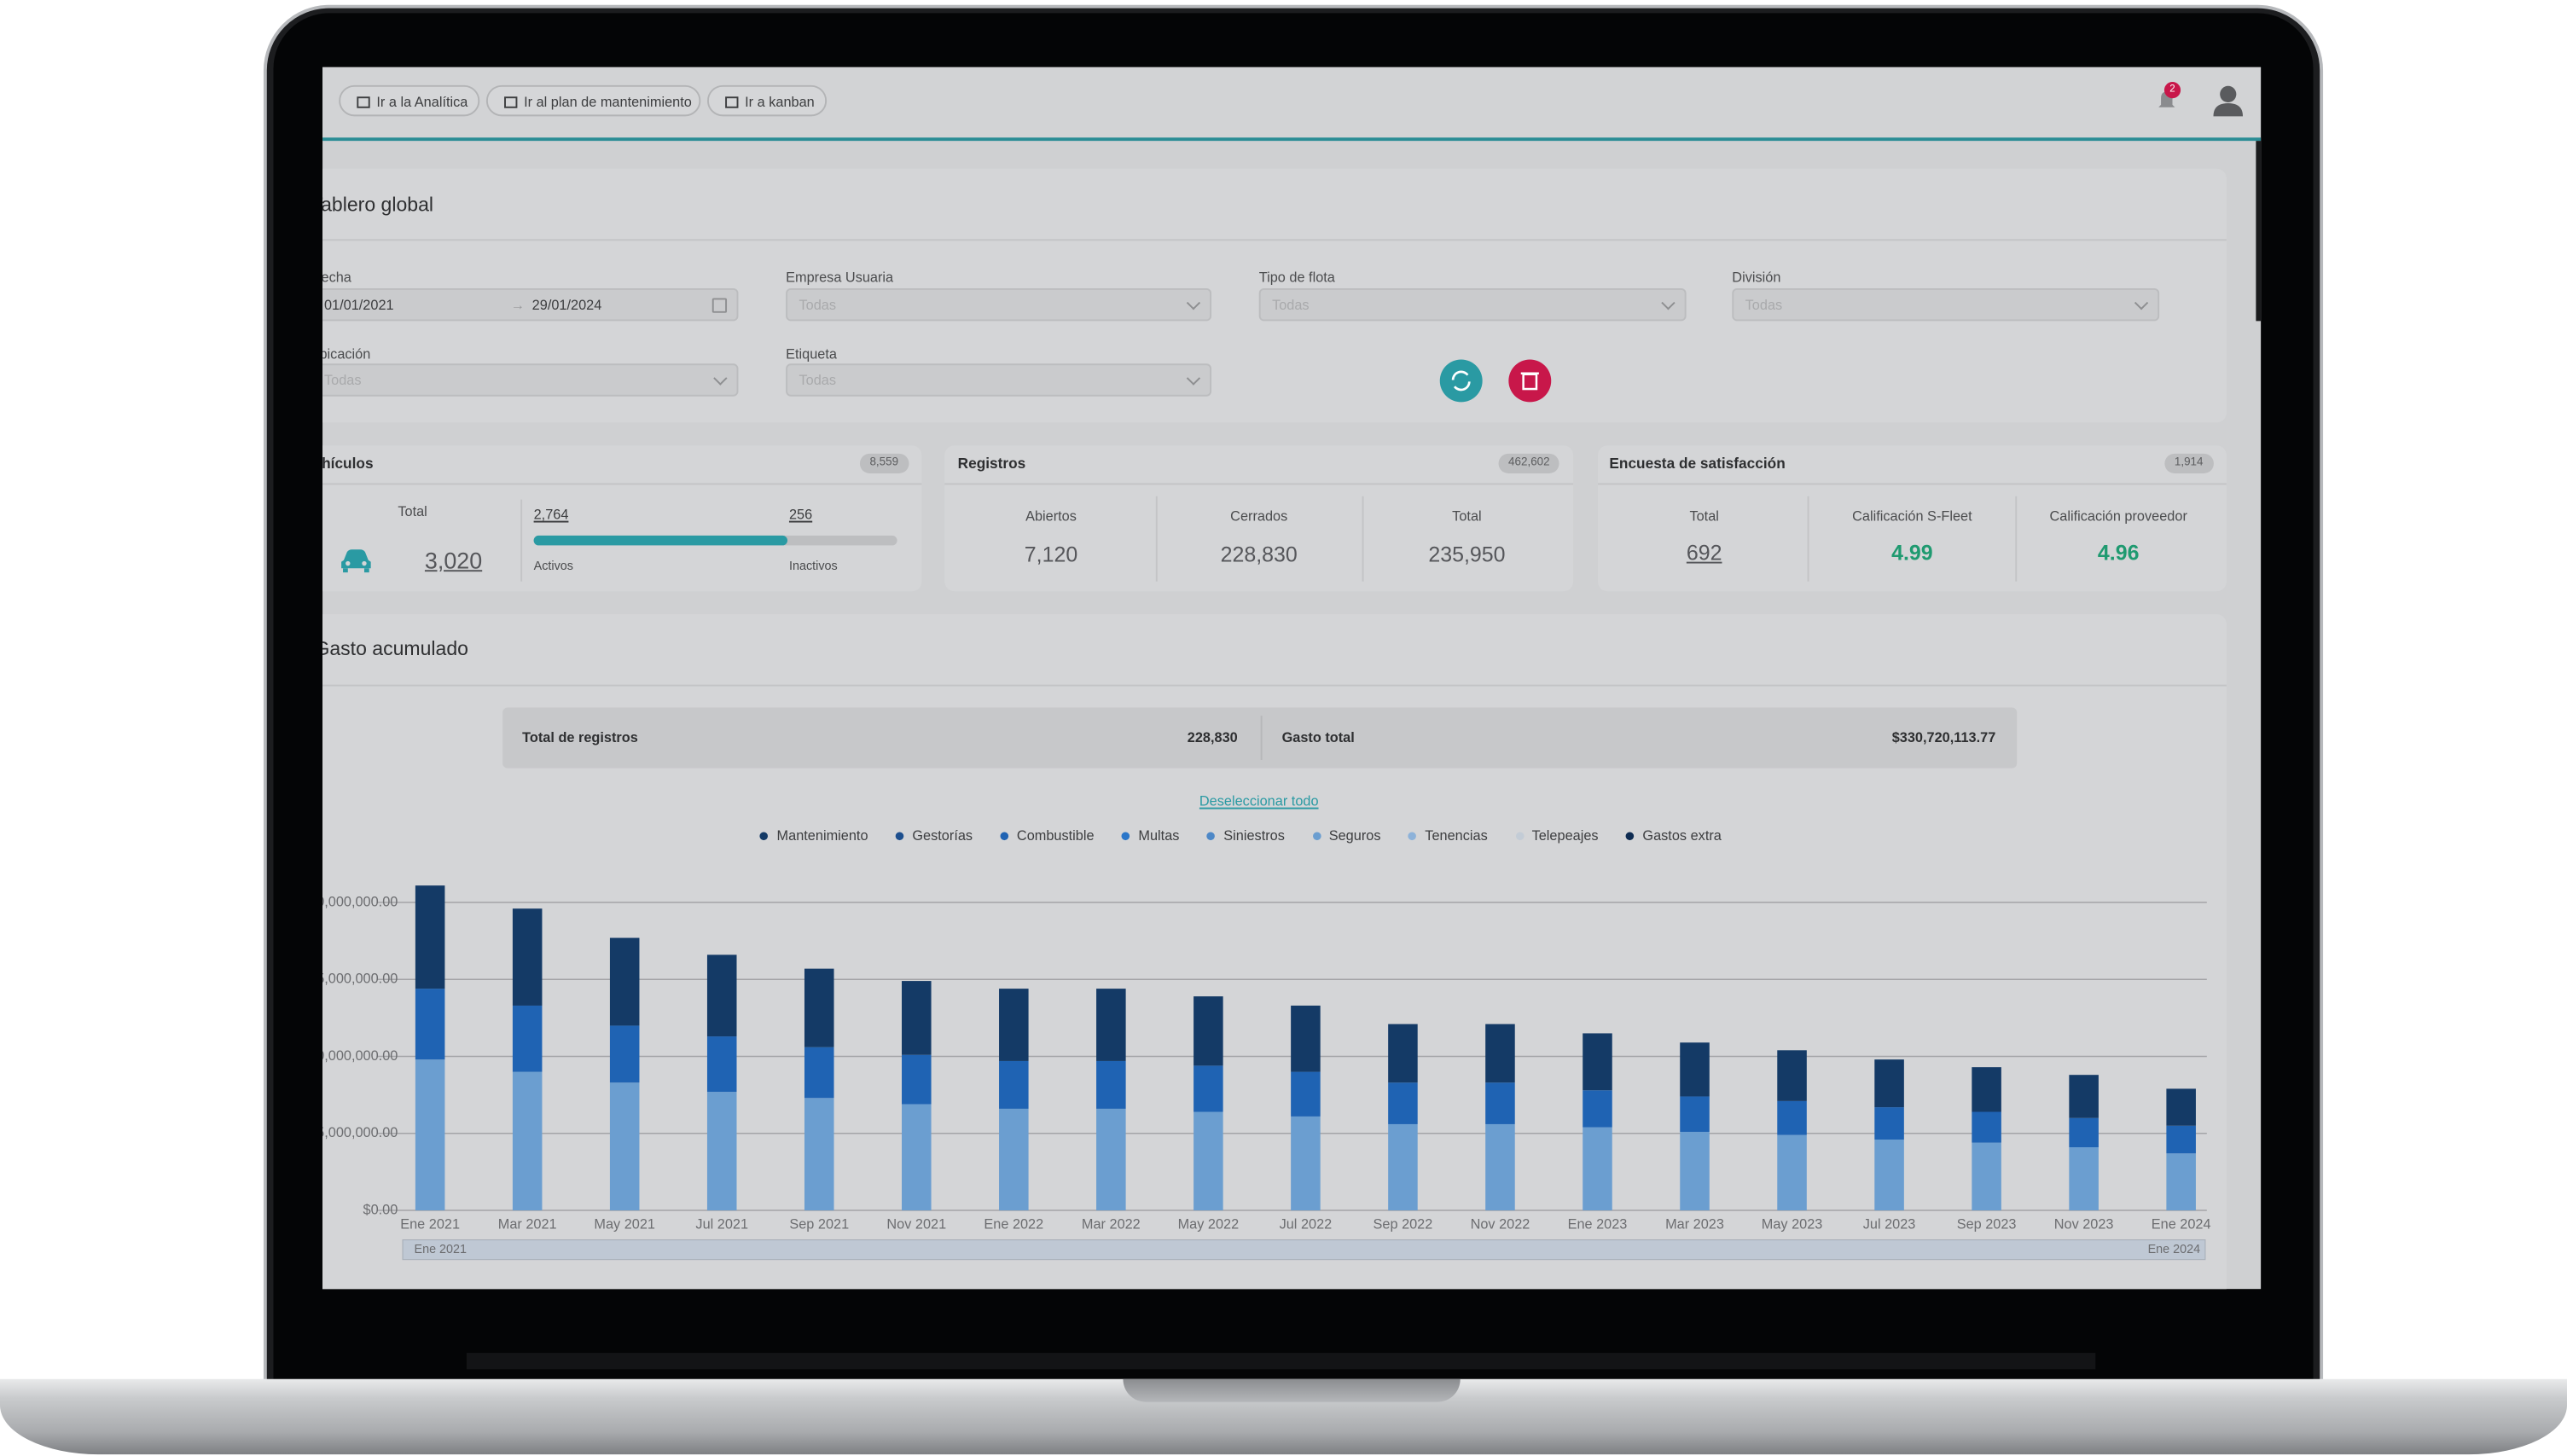 The image size is (2567, 1456). I want to click on legend-item: Gastos extra, so click(1674, 835).